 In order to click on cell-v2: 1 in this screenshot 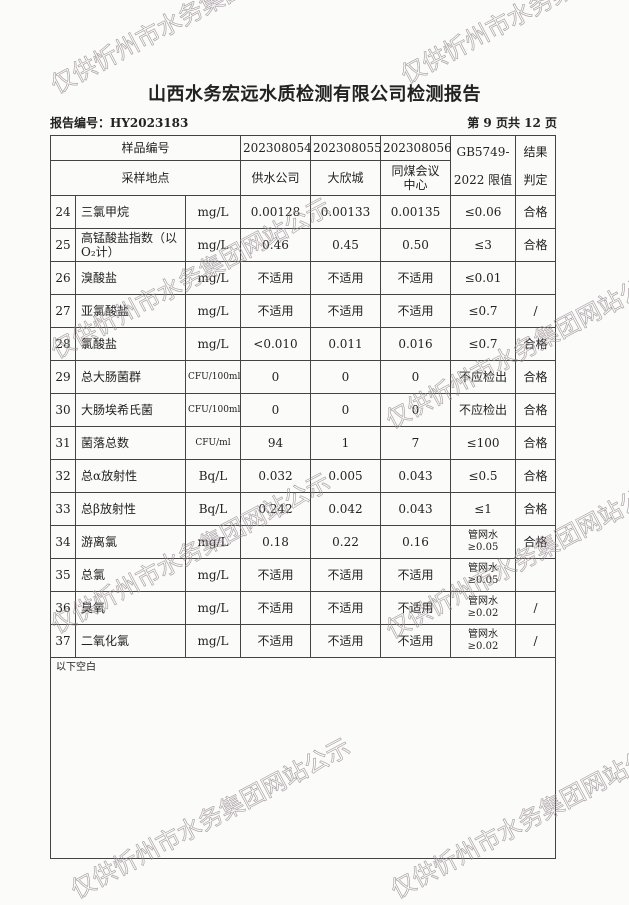, I will do `click(345, 443)`.